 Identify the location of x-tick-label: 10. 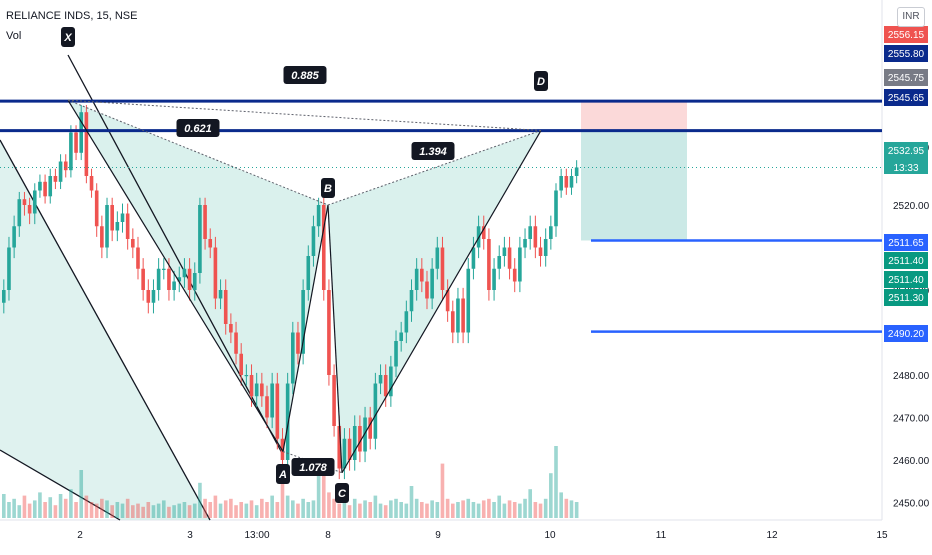
(550, 535).